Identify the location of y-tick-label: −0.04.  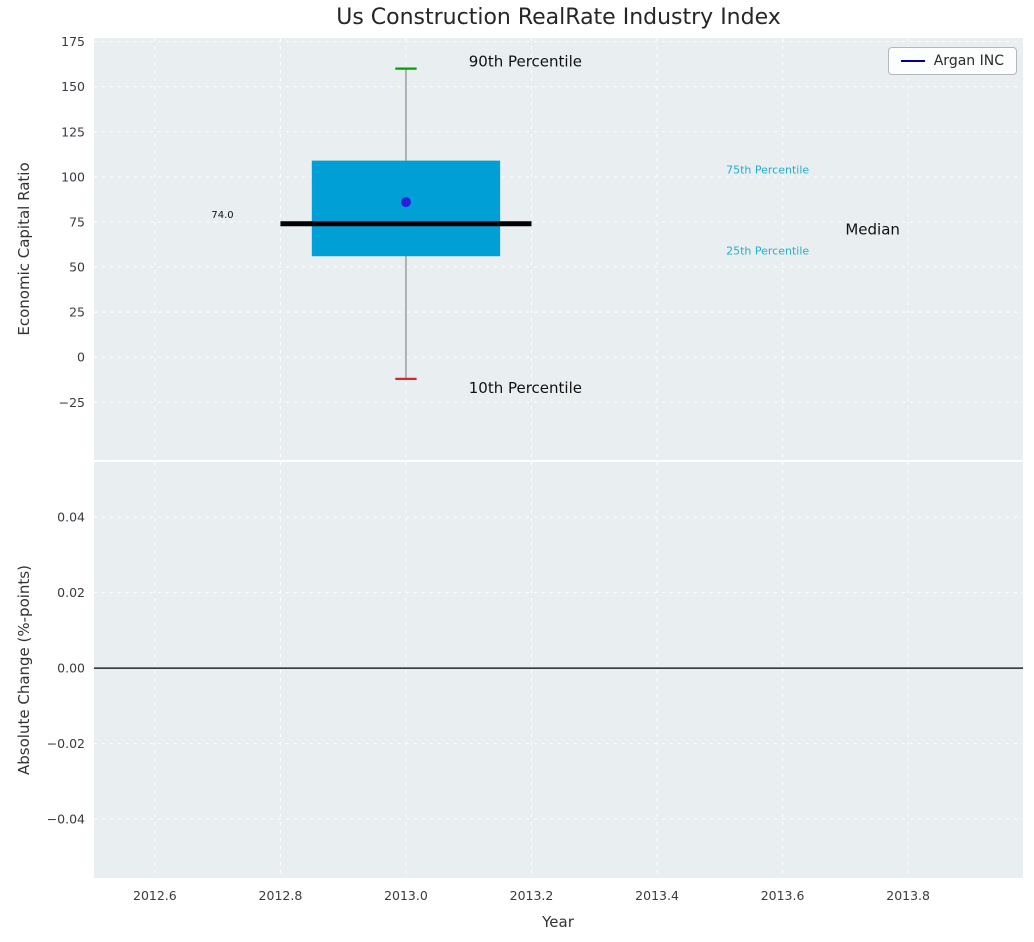
(66, 819).